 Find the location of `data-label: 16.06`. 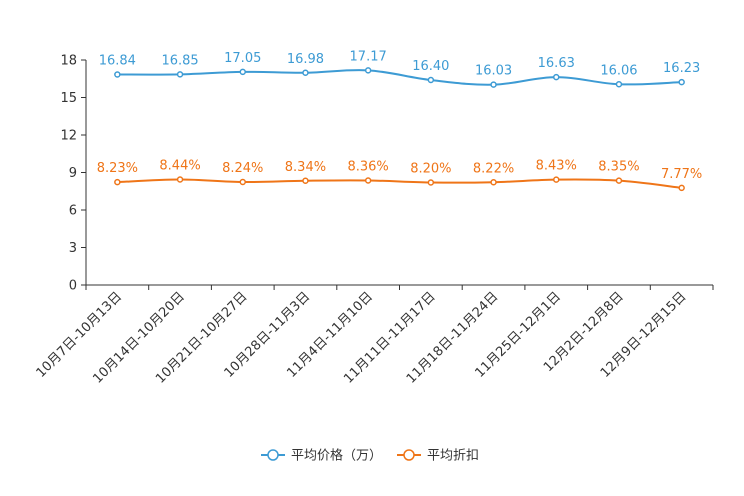

data-label: 16.06 is located at coordinates (618, 70).